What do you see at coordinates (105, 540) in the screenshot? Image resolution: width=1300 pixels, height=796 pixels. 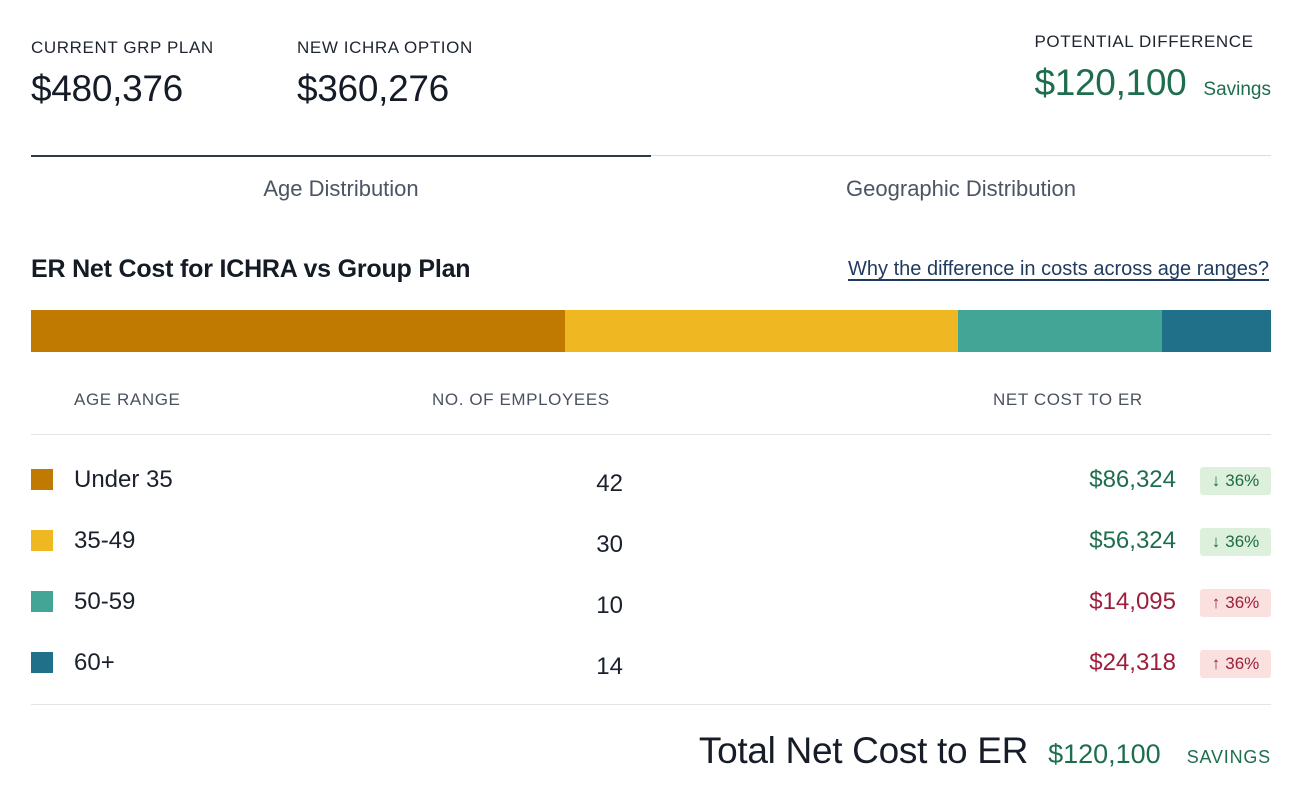 I see `age-range-label: 35-49` at bounding box center [105, 540].